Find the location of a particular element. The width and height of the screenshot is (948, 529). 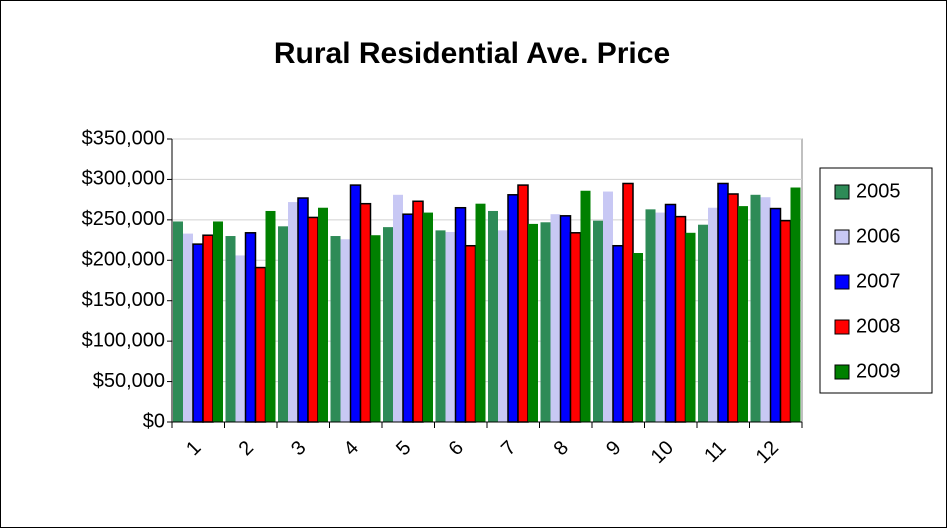

y-tick-label: $50,000 is located at coordinates (129, 381).